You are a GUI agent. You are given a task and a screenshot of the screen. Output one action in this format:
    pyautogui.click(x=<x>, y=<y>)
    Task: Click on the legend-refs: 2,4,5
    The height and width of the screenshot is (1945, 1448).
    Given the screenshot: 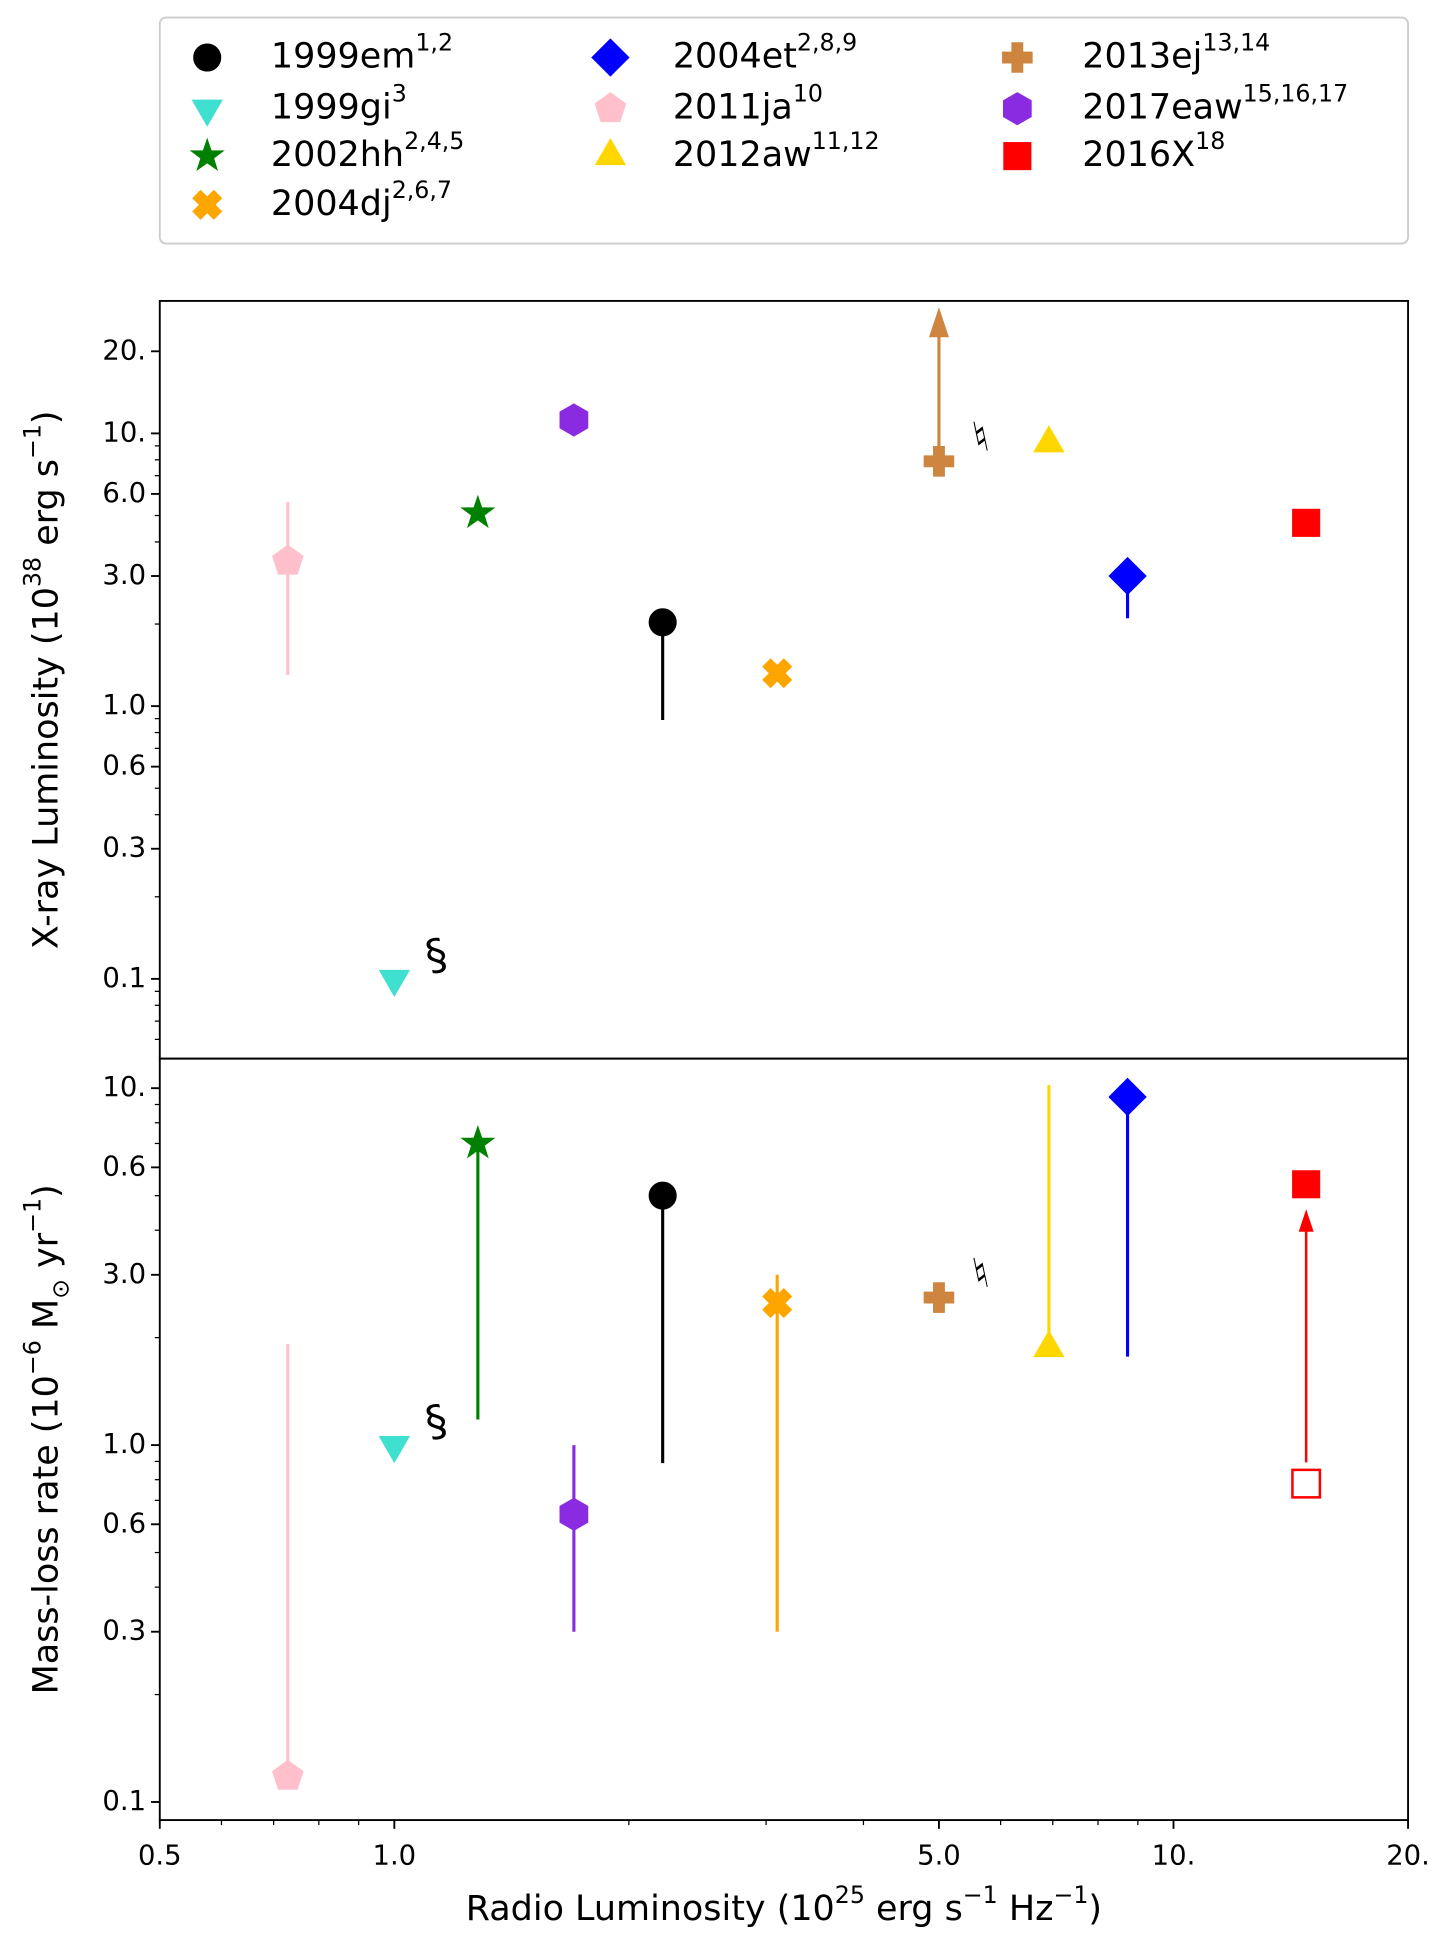 What is the action you would take?
    pyautogui.click(x=434, y=141)
    